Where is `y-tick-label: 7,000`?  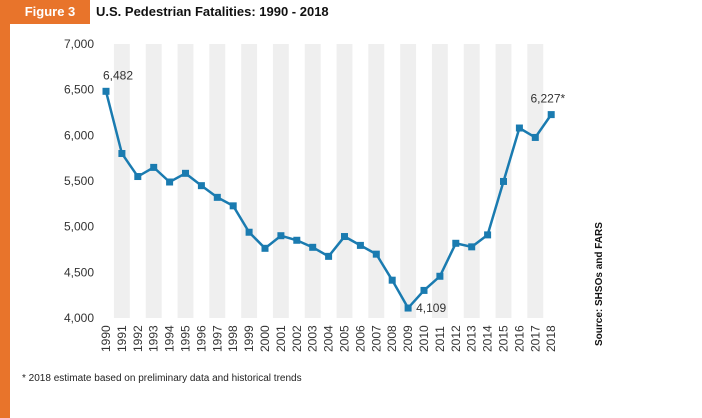 y-tick-label: 7,000 is located at coordinates (79, 44).